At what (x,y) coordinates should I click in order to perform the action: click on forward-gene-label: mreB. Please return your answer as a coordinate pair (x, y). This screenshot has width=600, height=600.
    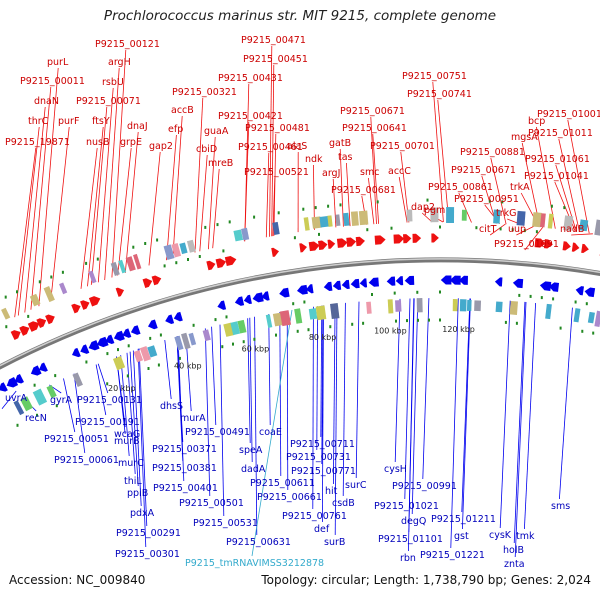
    Looking at the image, I should click on (220, 163).